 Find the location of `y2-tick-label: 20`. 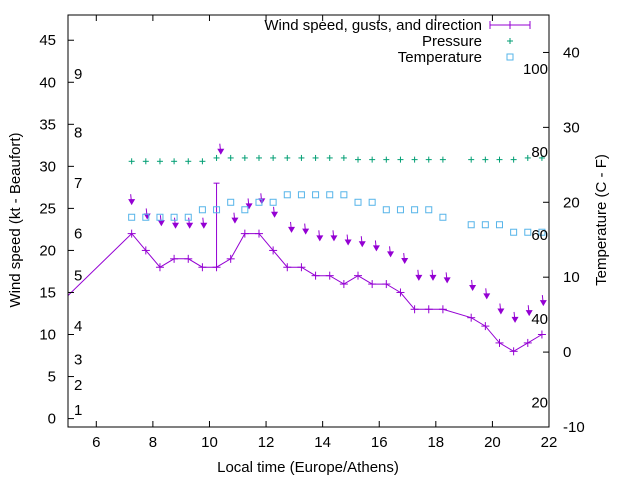

y2-tick-label: 20 is located at coordinates (571, 202).